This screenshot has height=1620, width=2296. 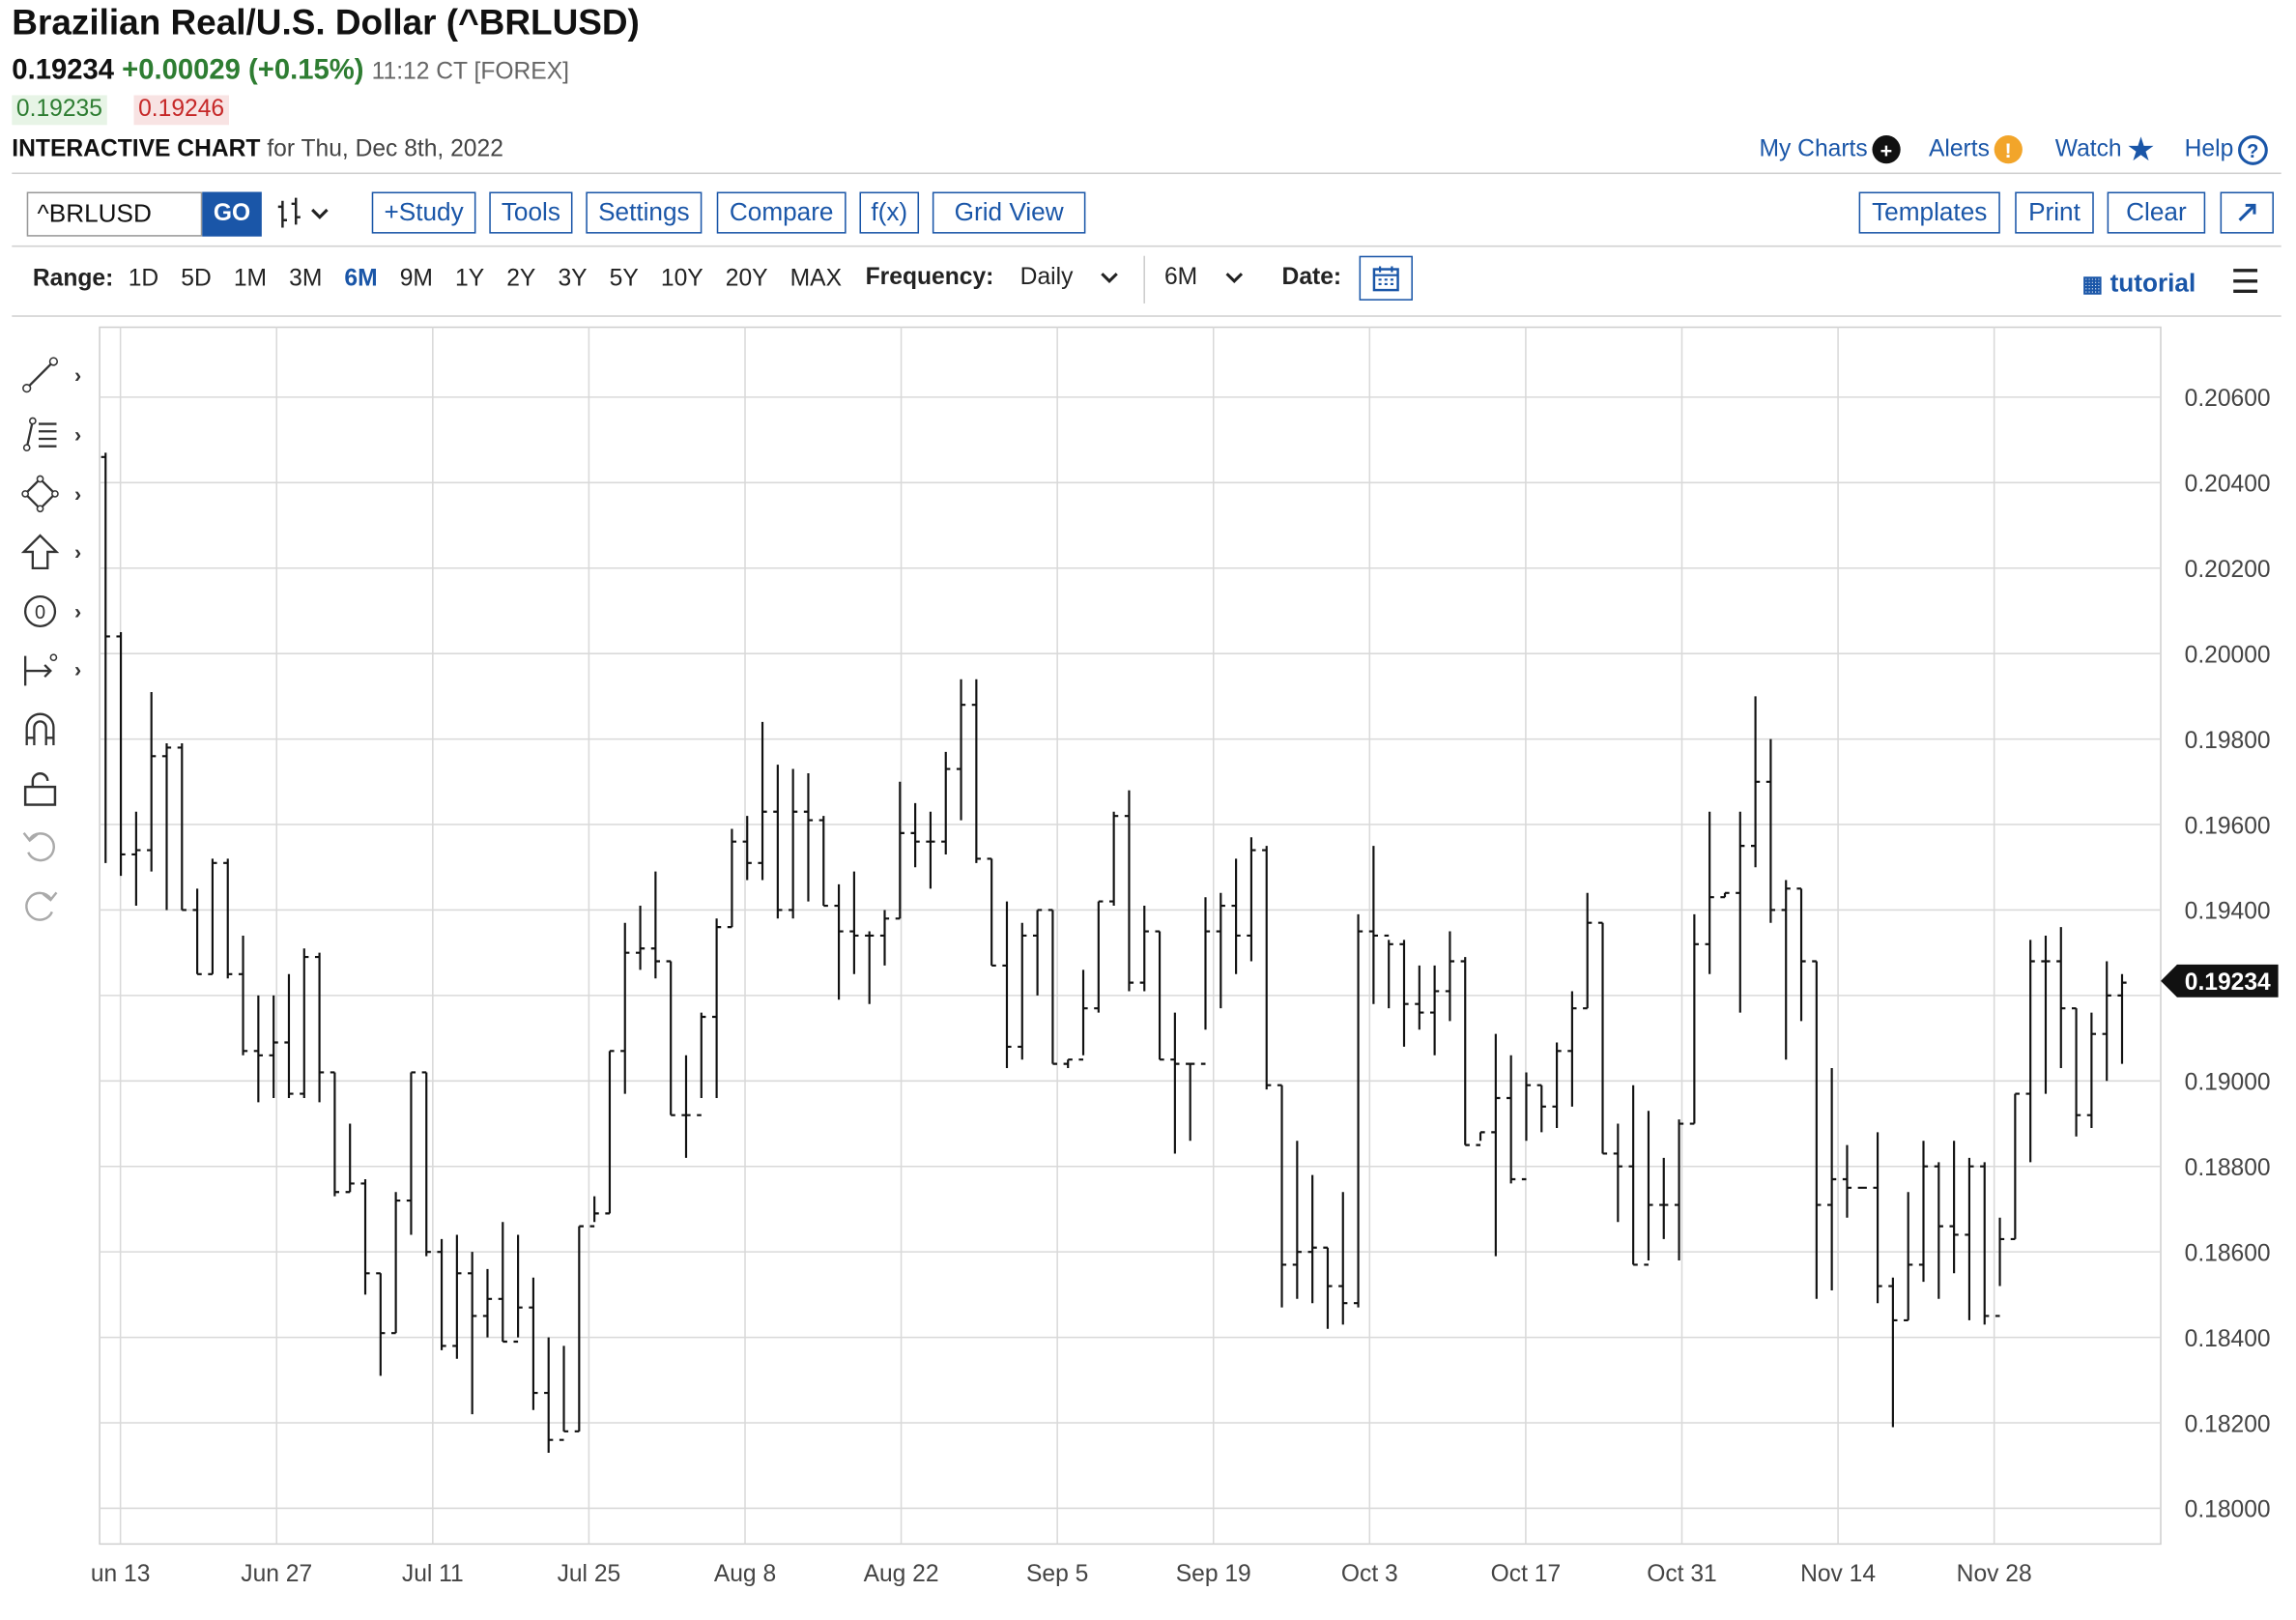 I want to click on print-button: Print, so click(x=2054, y=212).